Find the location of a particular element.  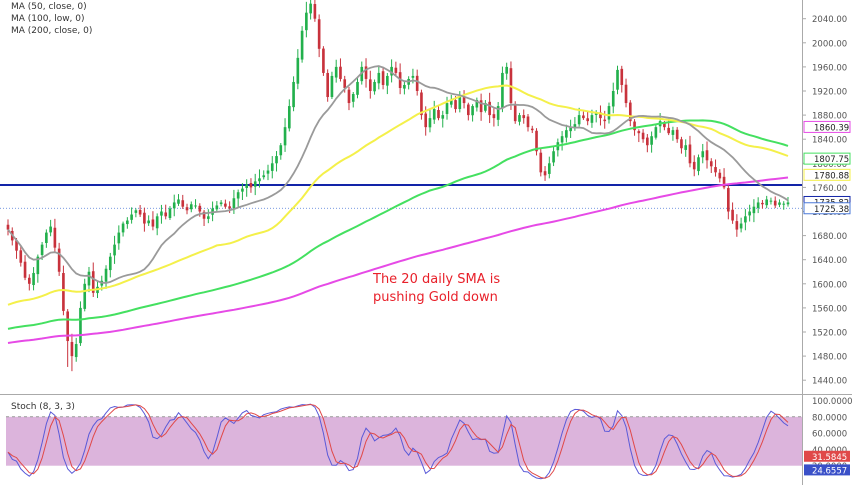

price-tick-label: 1520.00 is located at coordinates (829, 334).